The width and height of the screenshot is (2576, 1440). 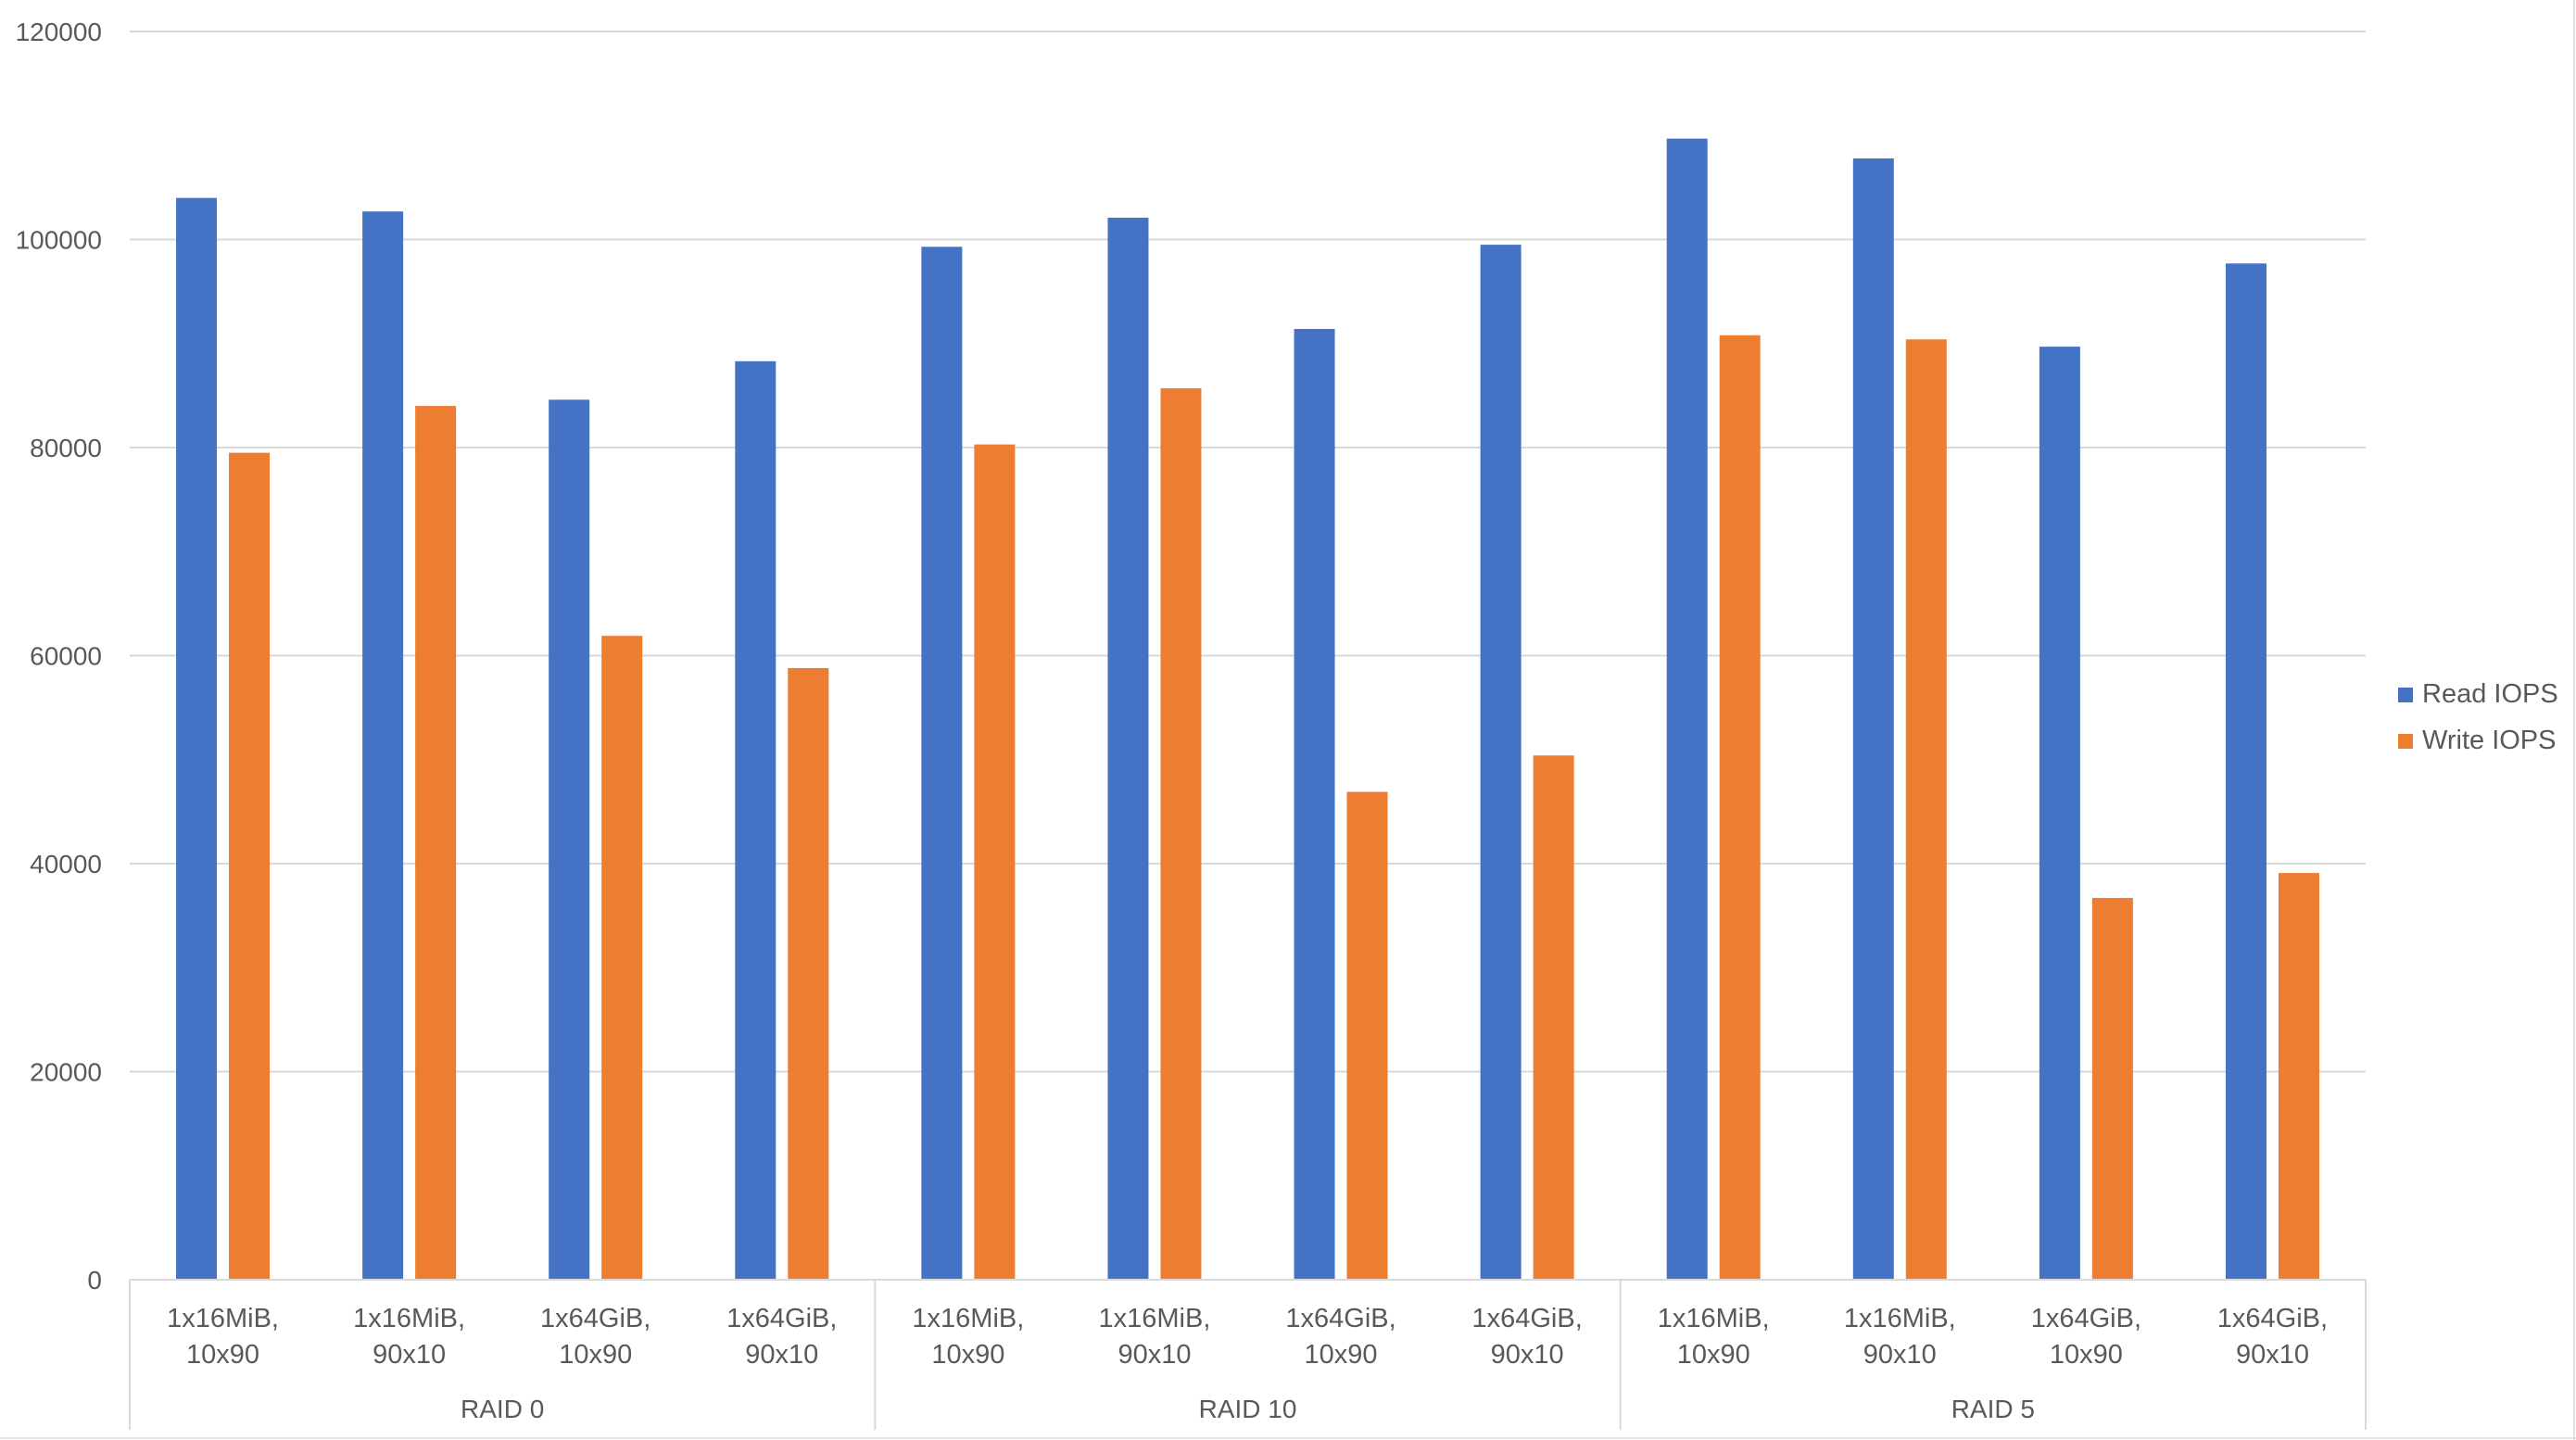 What do you see at coordinates (59, 32) in the screenshot?
I see `y-tick-label: 120000` at bounding box center [59, 32].